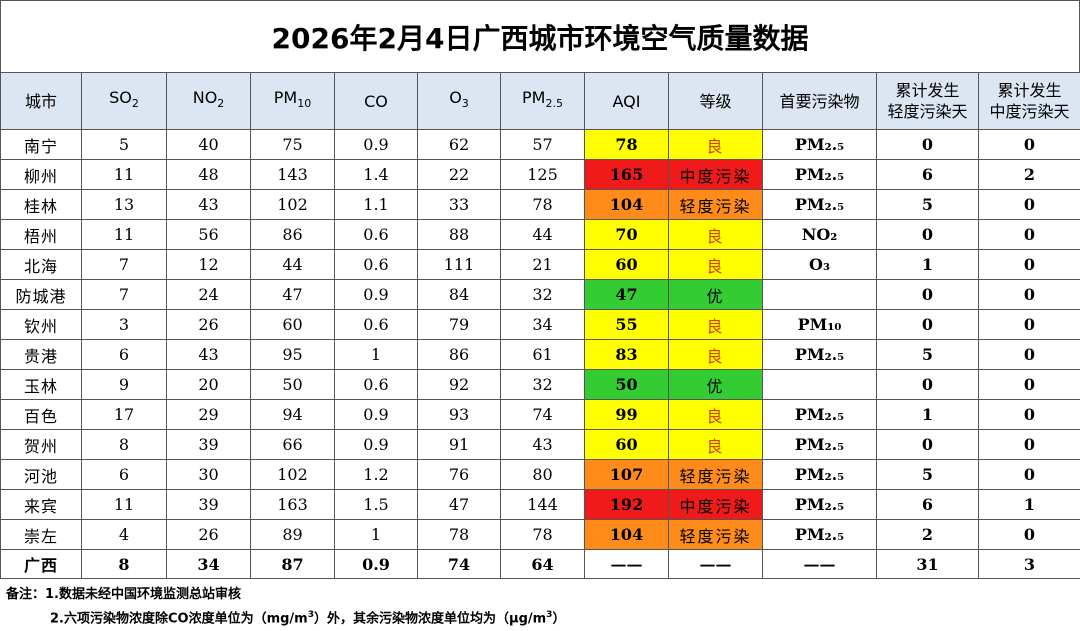 The image size is (1080, 631). I want to click on table-row: 桂林 13 43 102 1.1 33 78 104 轻度污染 PM₂.₅ 5 0, so click(540, 204).